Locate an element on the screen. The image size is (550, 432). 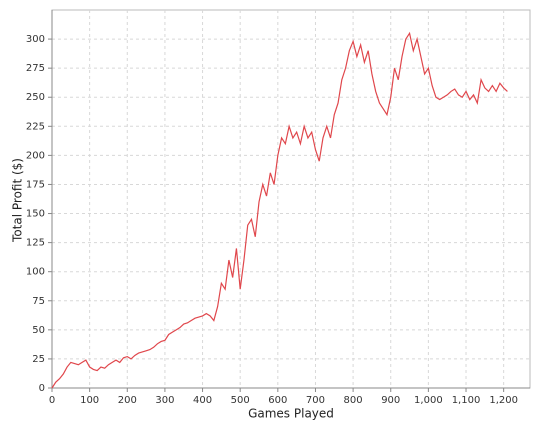
y-tick-label: 100 is located at coordinates (35, 272).